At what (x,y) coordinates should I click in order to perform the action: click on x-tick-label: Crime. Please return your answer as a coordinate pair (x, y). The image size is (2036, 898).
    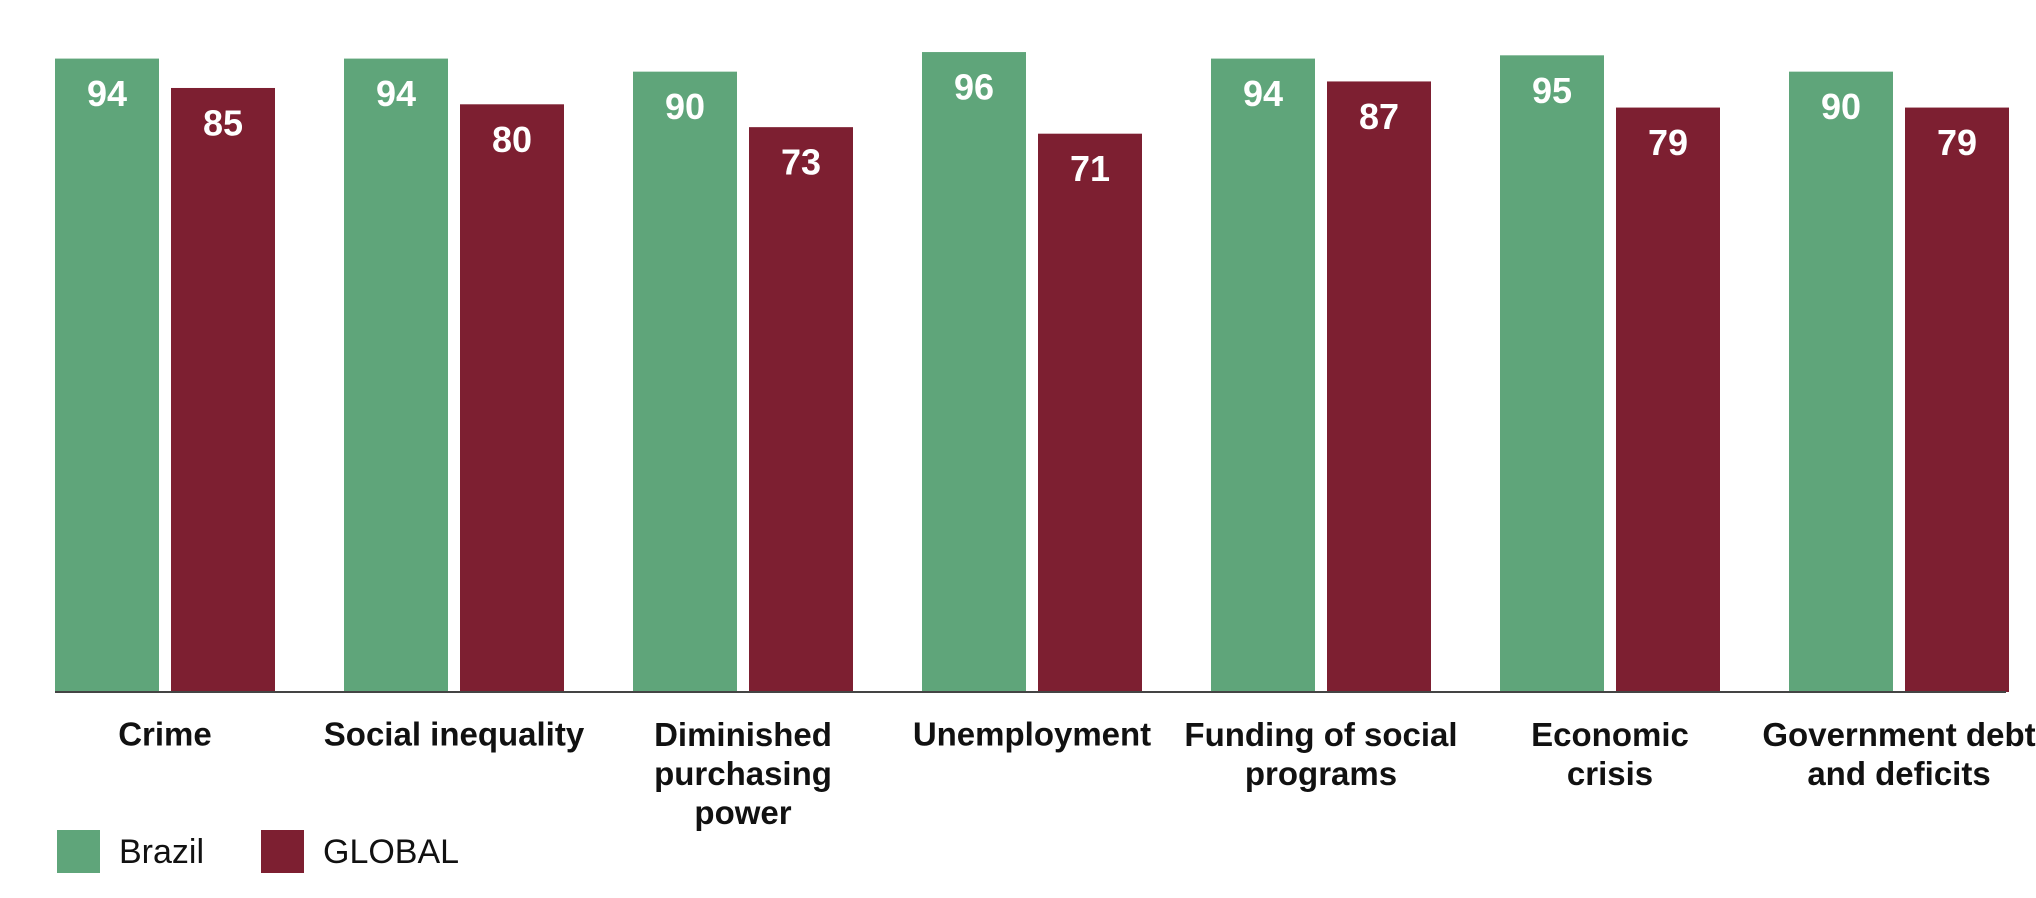
    Looking at the image, I should click on (165, 734).